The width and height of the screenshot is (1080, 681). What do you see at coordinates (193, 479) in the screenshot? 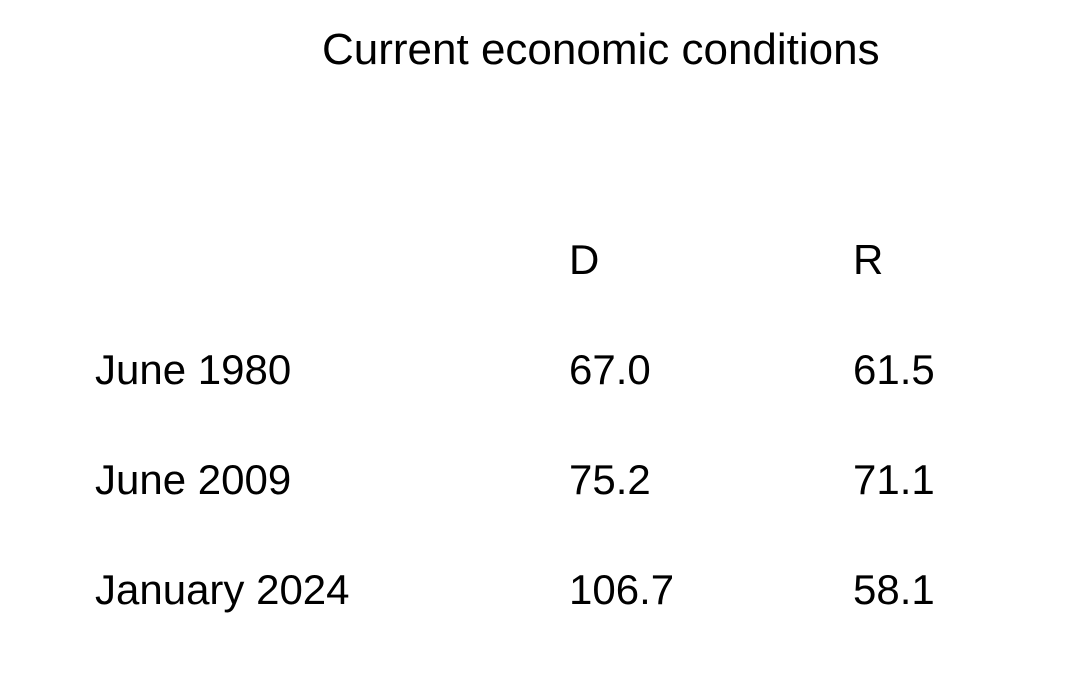
I see `row-label: June 2009` at bounding box center [193, 479].